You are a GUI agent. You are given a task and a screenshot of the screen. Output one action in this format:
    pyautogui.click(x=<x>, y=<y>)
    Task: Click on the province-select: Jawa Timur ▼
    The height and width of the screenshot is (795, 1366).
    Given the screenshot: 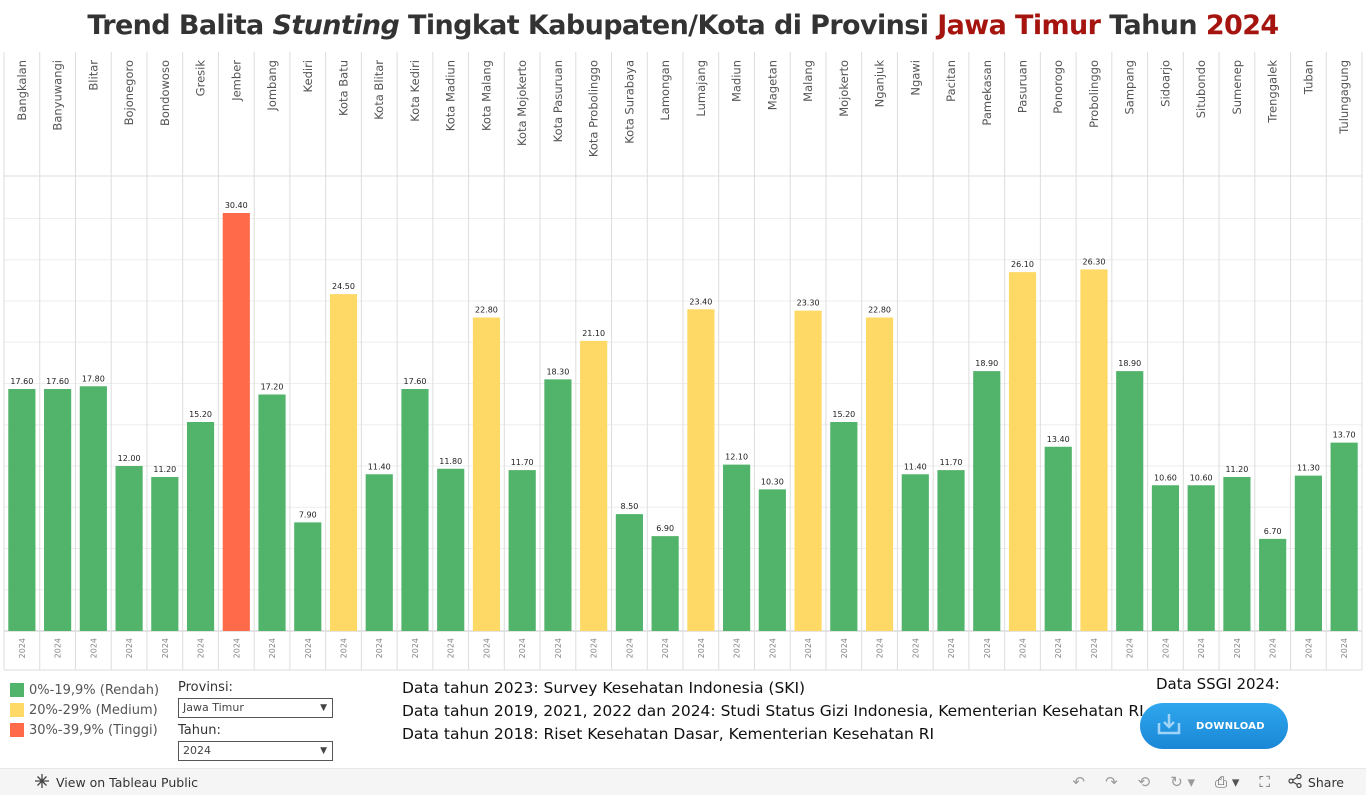 What is the action you would take?
    pyautogui.click(x=255, y=708)
    